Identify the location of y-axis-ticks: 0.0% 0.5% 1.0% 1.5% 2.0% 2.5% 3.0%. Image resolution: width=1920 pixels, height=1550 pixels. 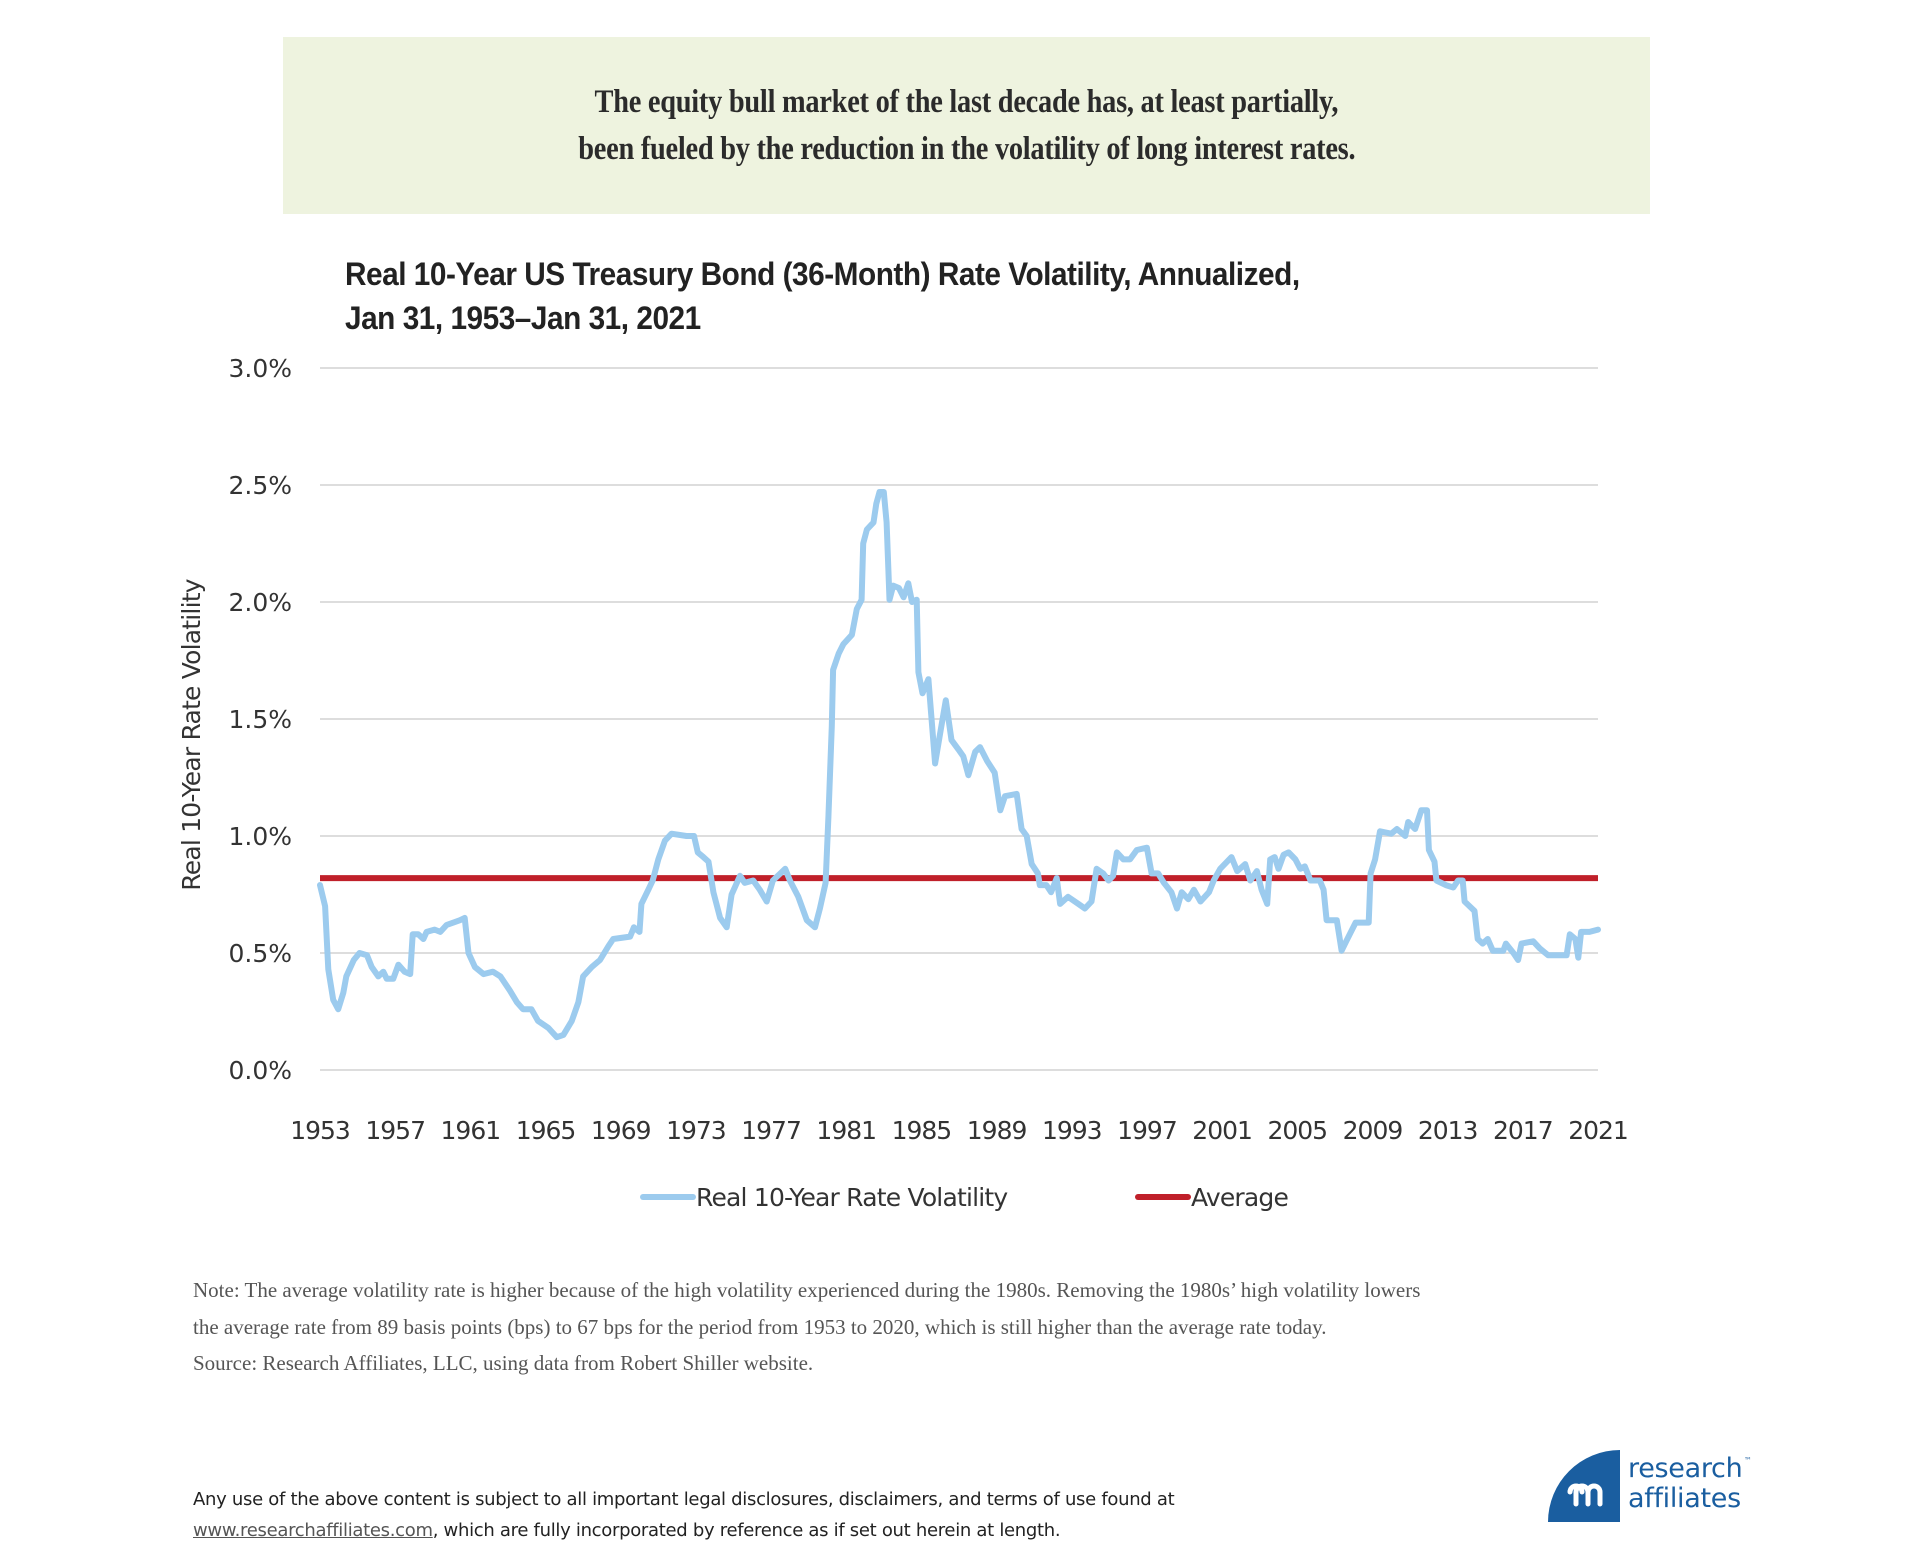
(260, 719).